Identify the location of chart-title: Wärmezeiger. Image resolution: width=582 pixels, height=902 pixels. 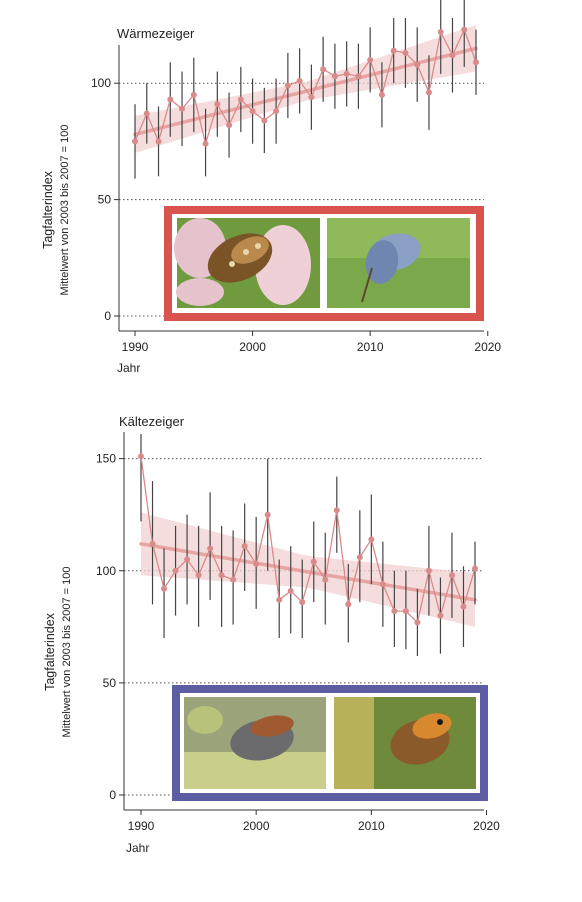
(156, 33).